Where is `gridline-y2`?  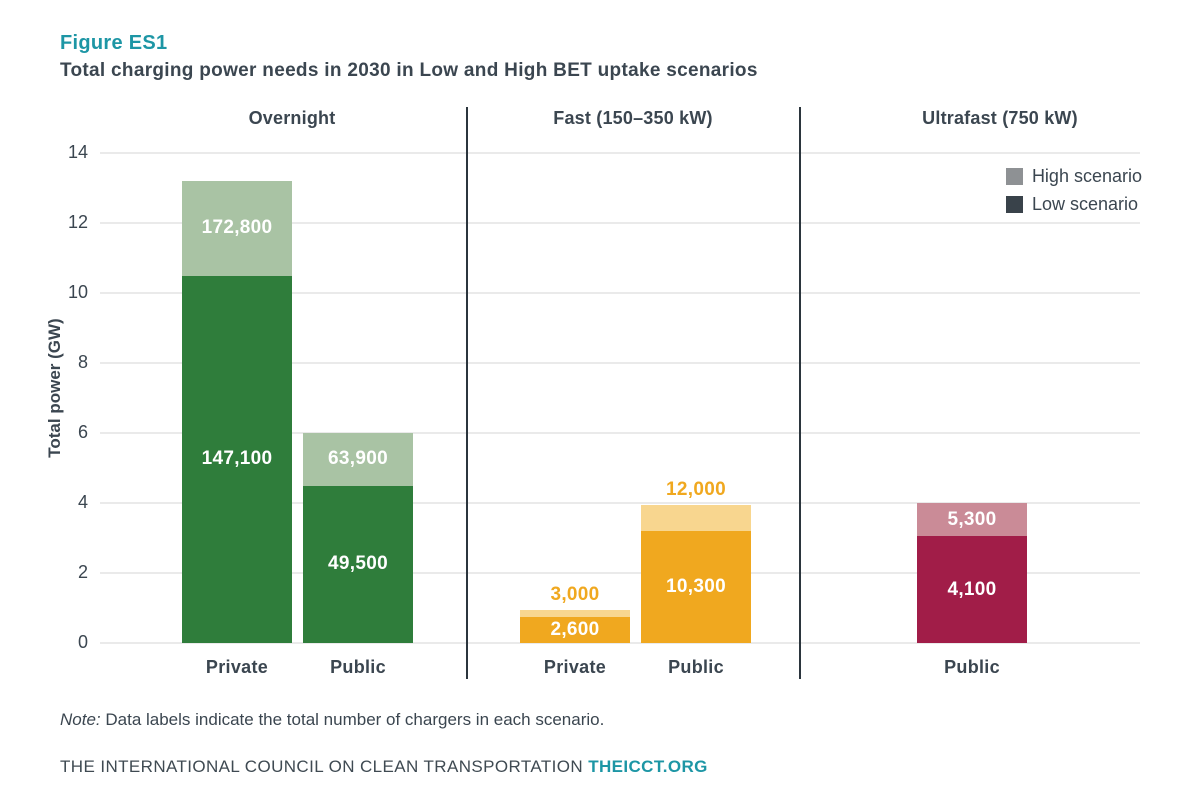 gridline-y2 is located at coordinates (620, 573).